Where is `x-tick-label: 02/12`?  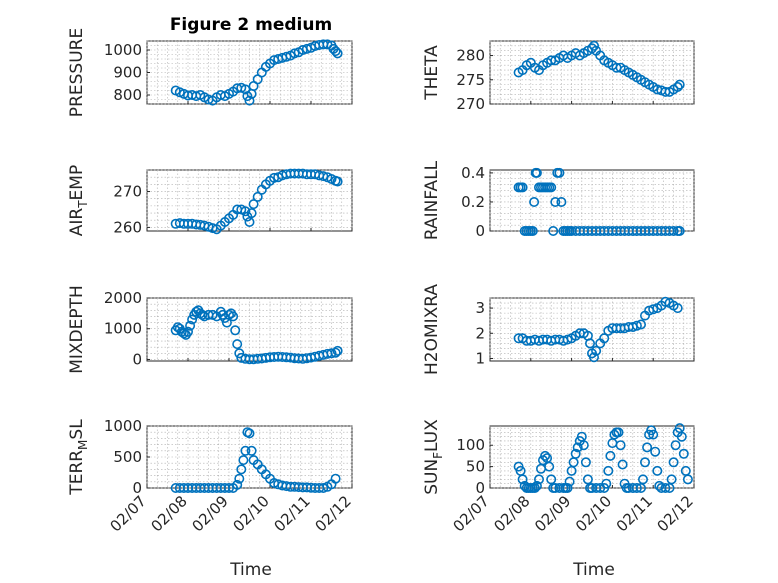 x-tick-label: 02/12 is located at coordinates (675, 513).